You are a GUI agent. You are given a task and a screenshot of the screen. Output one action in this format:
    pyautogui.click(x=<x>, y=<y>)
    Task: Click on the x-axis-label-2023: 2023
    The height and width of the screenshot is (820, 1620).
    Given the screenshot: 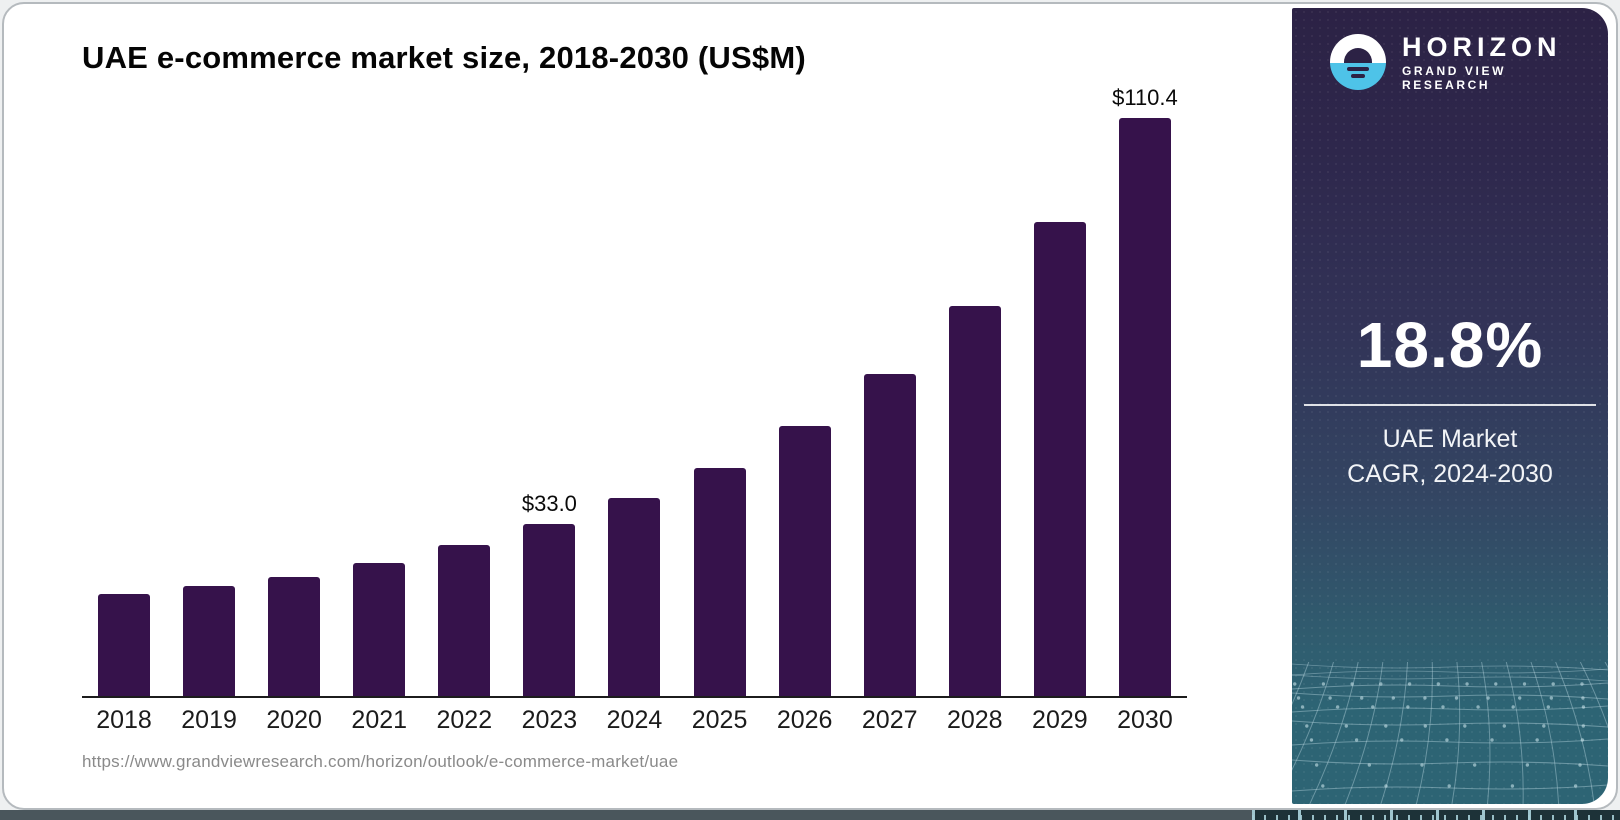 What is the action you would take?
    pyautogui.click(x=549, y=720)
    